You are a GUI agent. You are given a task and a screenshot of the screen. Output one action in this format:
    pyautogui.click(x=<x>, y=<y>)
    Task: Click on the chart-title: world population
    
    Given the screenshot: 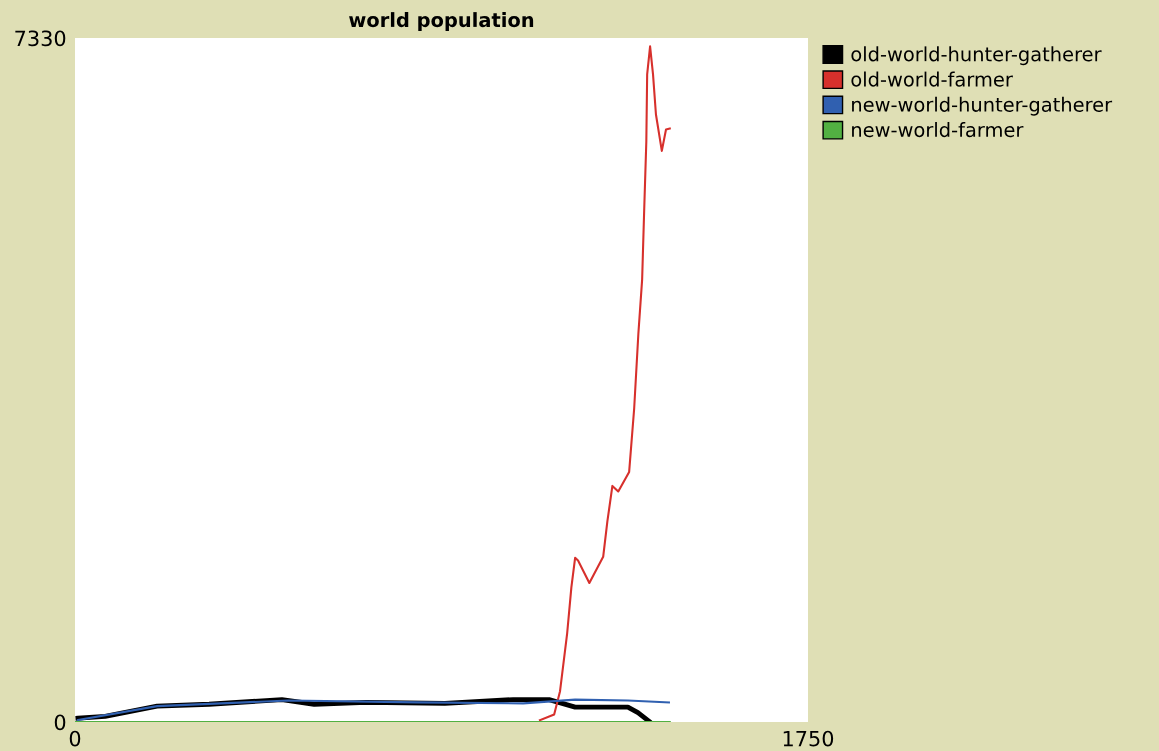 What is the action you would take?
    pyautogui.click(x=441, y=21)
    